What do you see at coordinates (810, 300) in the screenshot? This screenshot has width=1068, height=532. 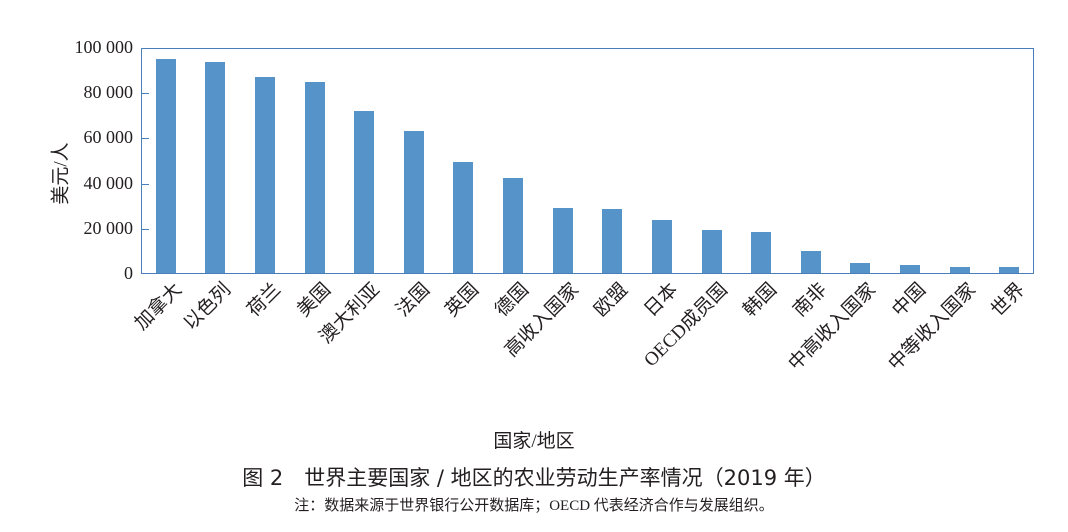 I see `x-category-label: 南非` at bounding box center [810, 300].